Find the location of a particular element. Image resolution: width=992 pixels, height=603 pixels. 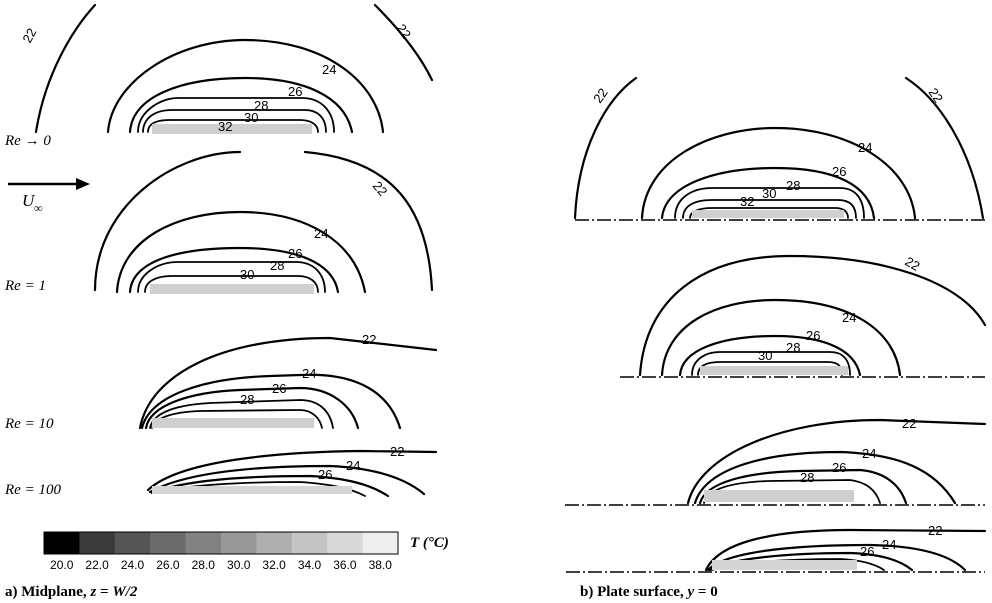

flow-velocity-label: U is located at coordinates (29, 200).